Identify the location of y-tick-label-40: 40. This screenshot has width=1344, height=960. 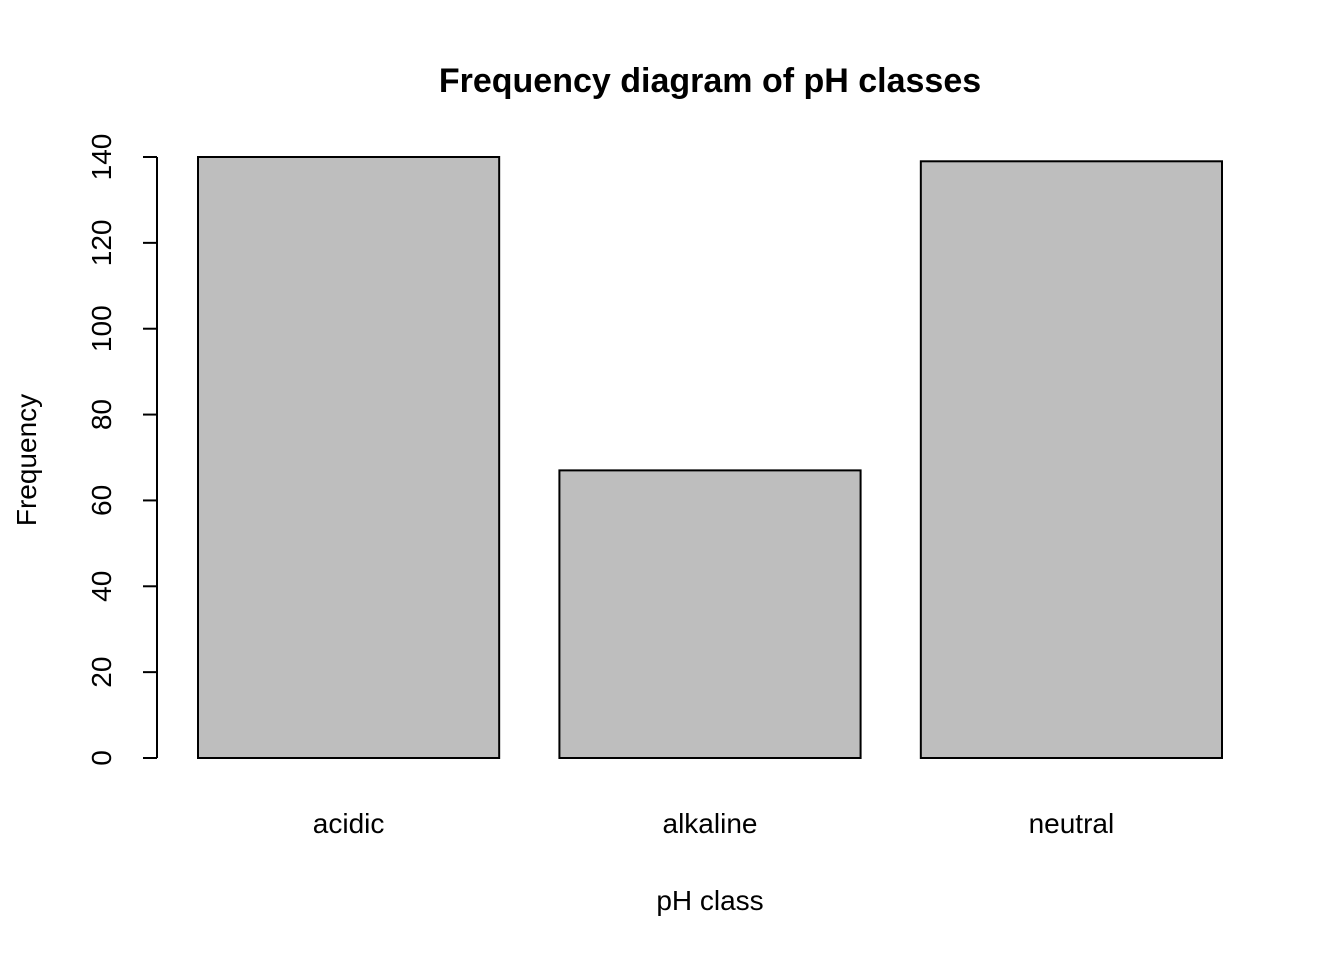
(101, 586).